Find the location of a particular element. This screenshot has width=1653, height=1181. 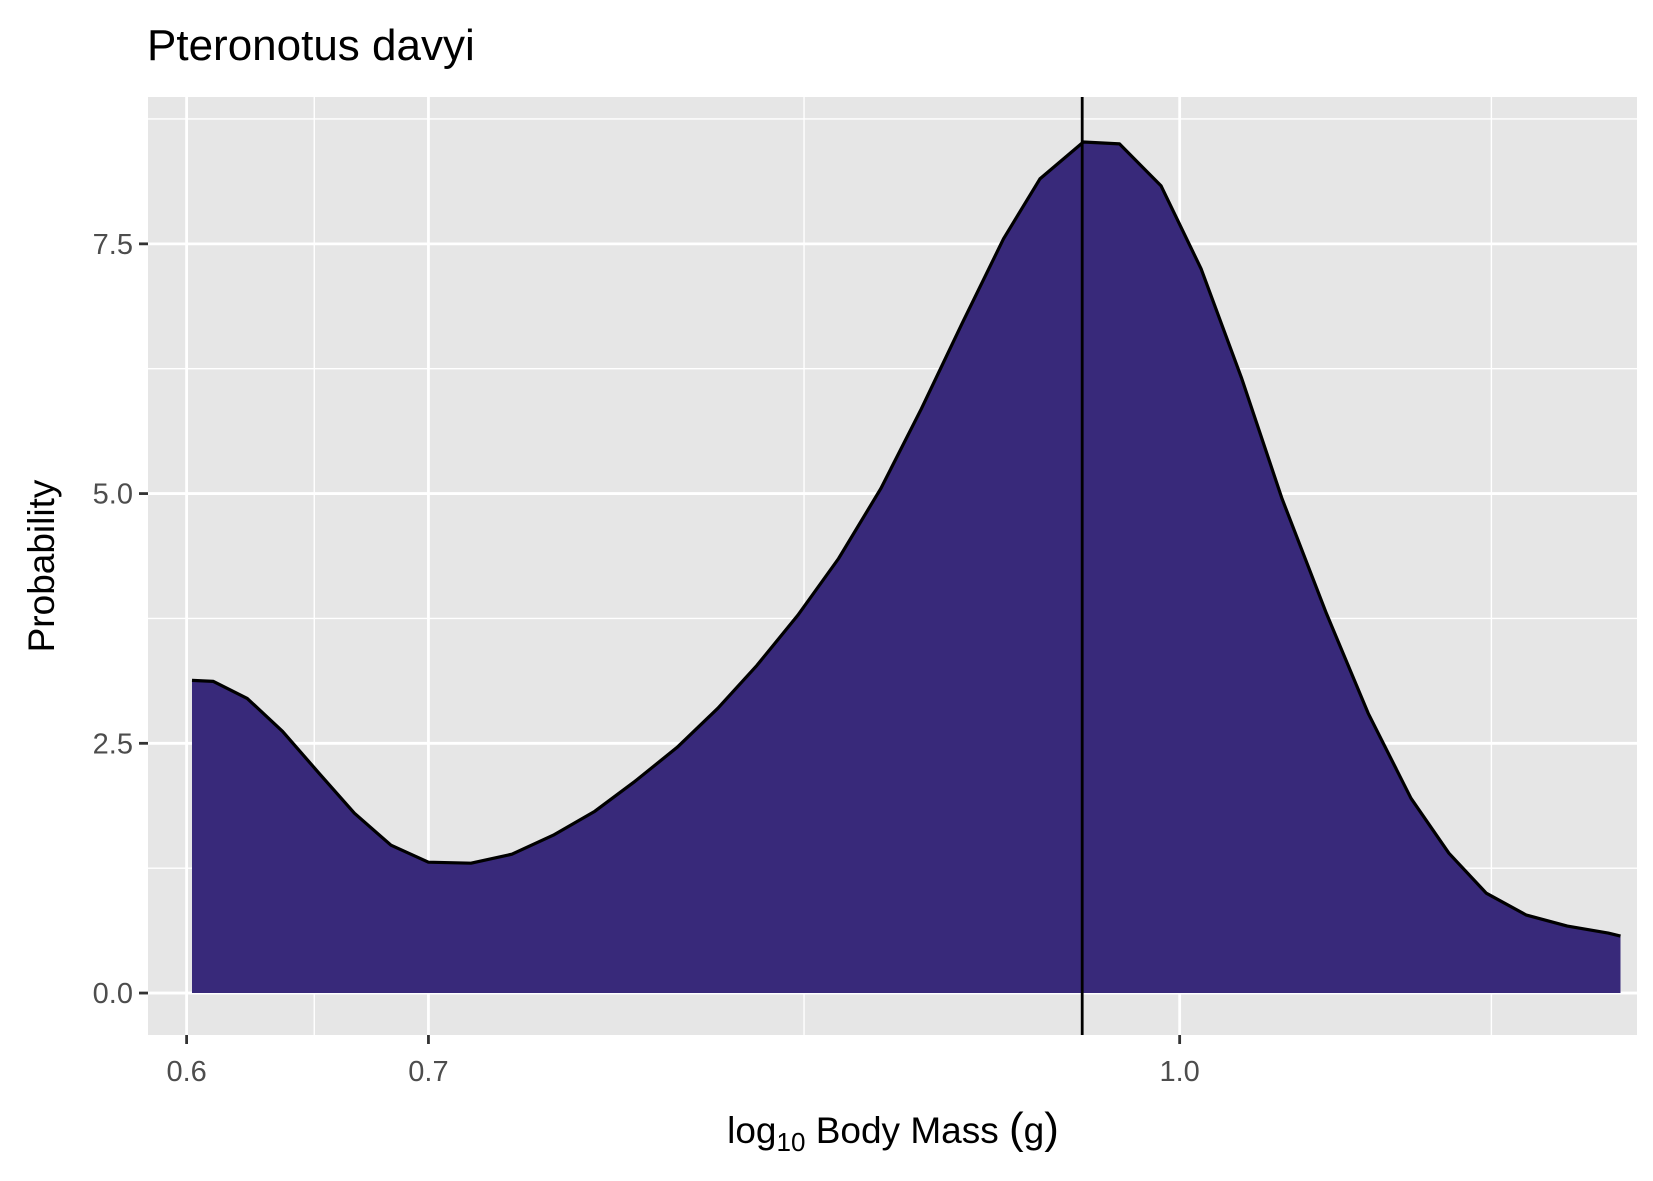

x-axis-title: log10 Body Mass (g) is located at coordinates (893, 1130).